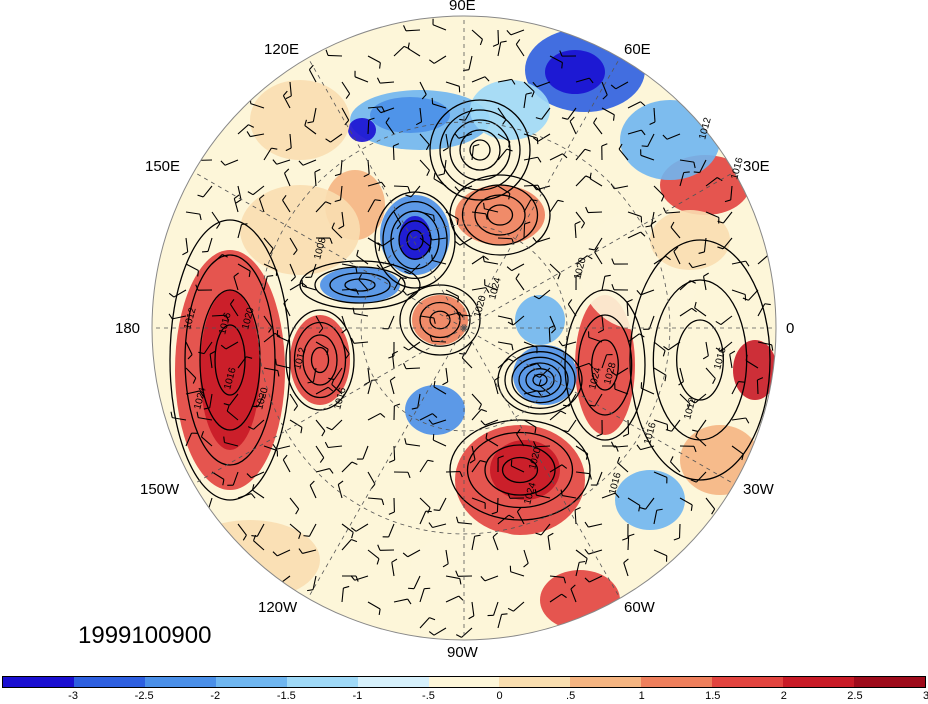 This screenshot has width=928, height=704. I want to click on colorbar-tick-label: 2.5, so click(854, 696).